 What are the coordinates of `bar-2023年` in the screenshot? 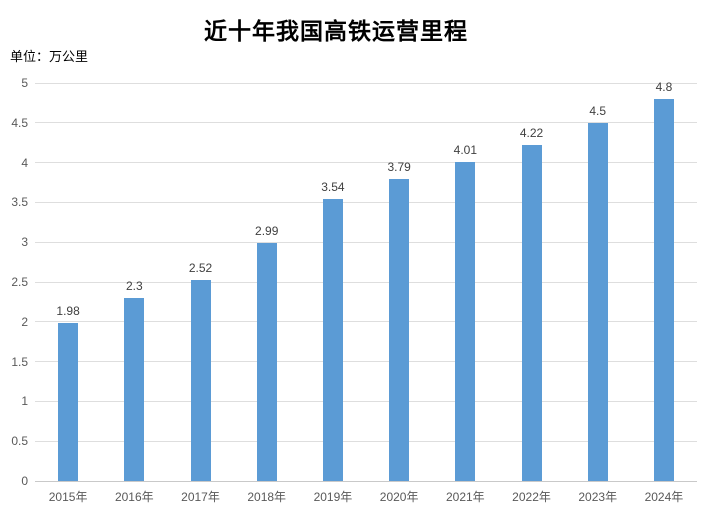 It's located at (597, 301).